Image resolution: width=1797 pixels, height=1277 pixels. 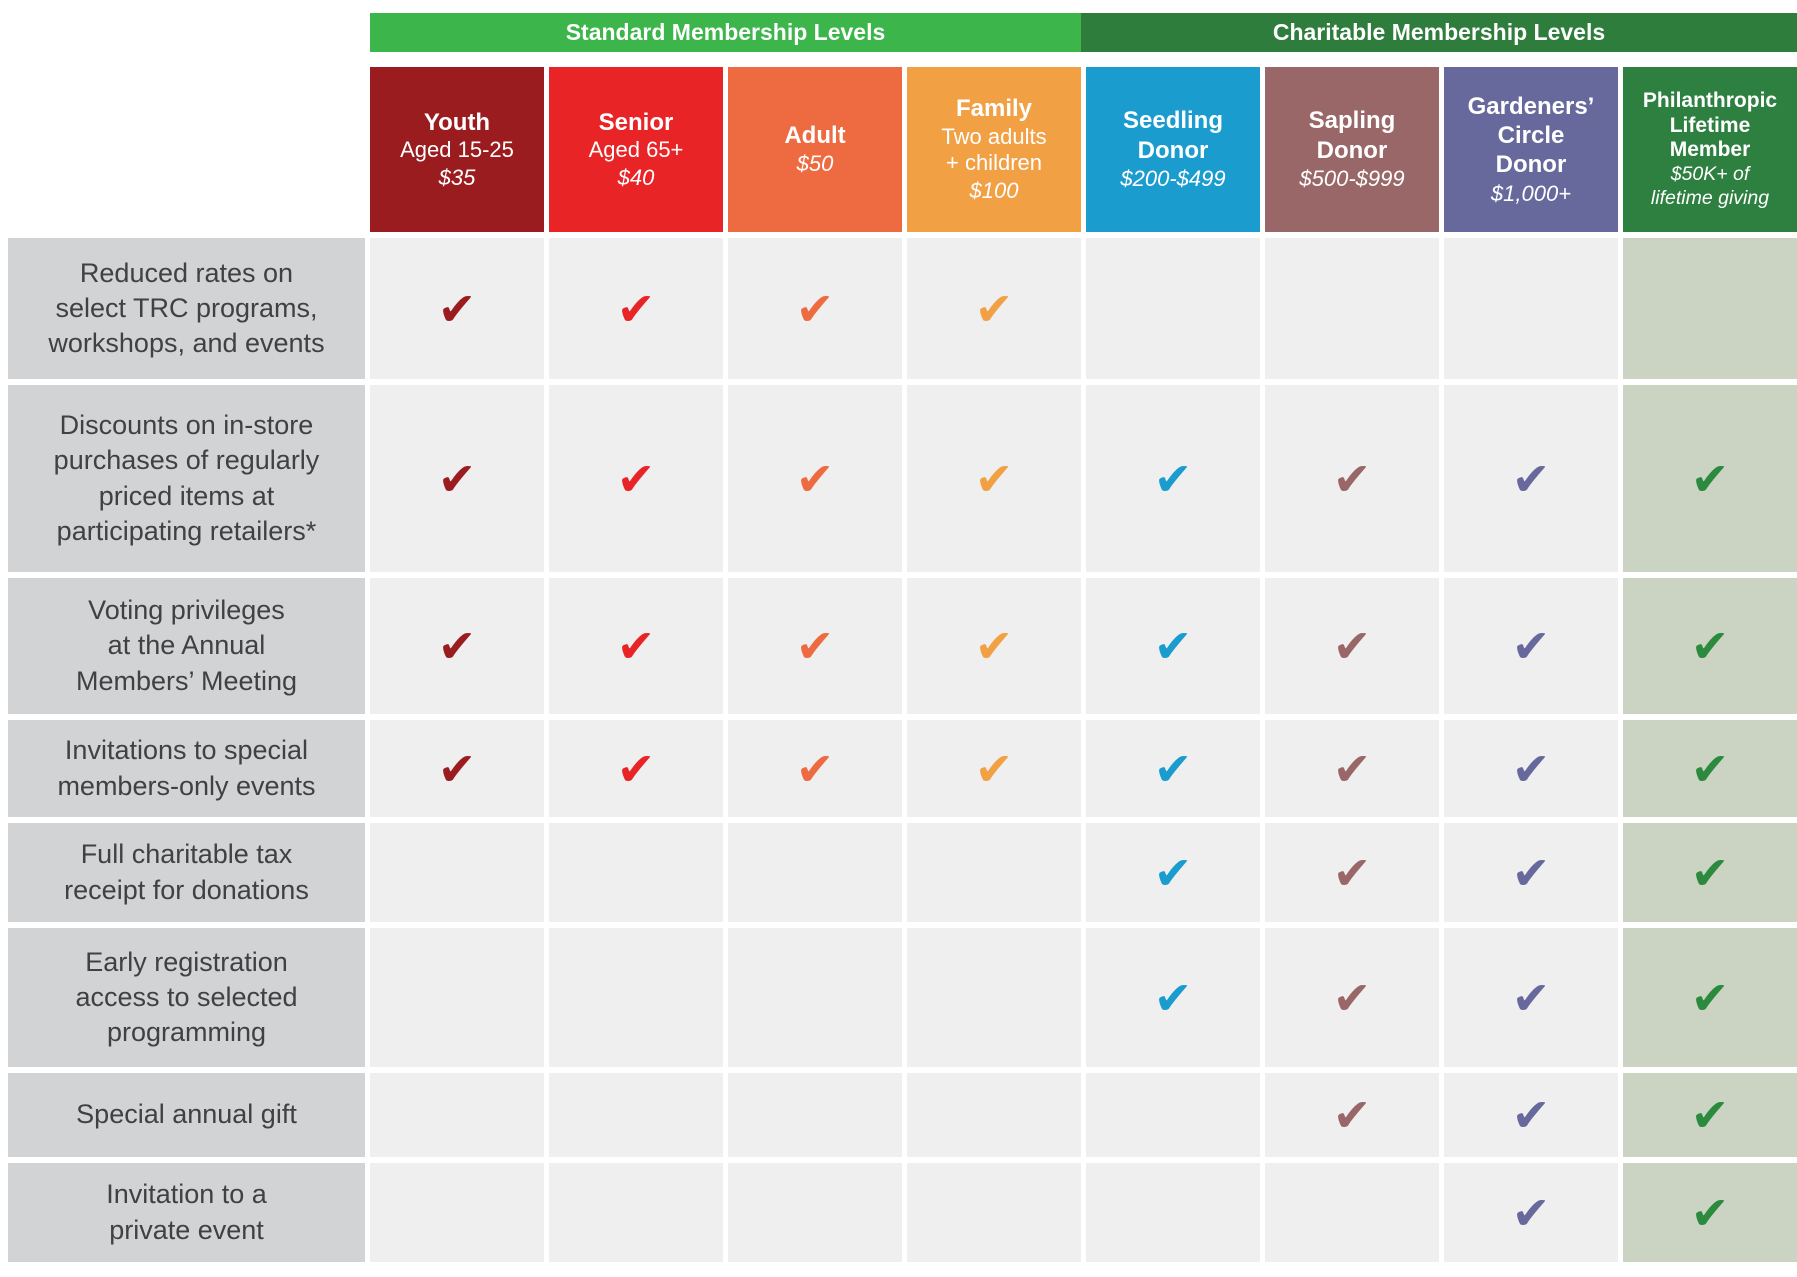 I want to click on column-subtitle: Two adults + children, so click(x=994, y=149).